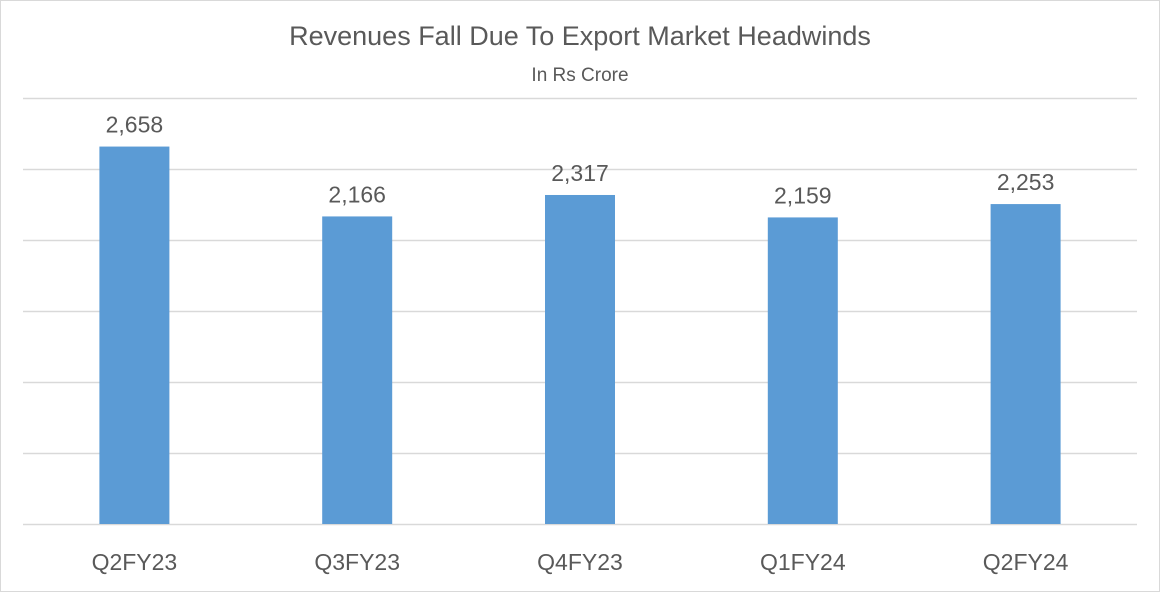 The height and width of the screenshot is (592, 1160). What do you see at coordinates (135, 125) in the screenshot?
I see `data-label: 2,658` at bounding box center [135, 125].